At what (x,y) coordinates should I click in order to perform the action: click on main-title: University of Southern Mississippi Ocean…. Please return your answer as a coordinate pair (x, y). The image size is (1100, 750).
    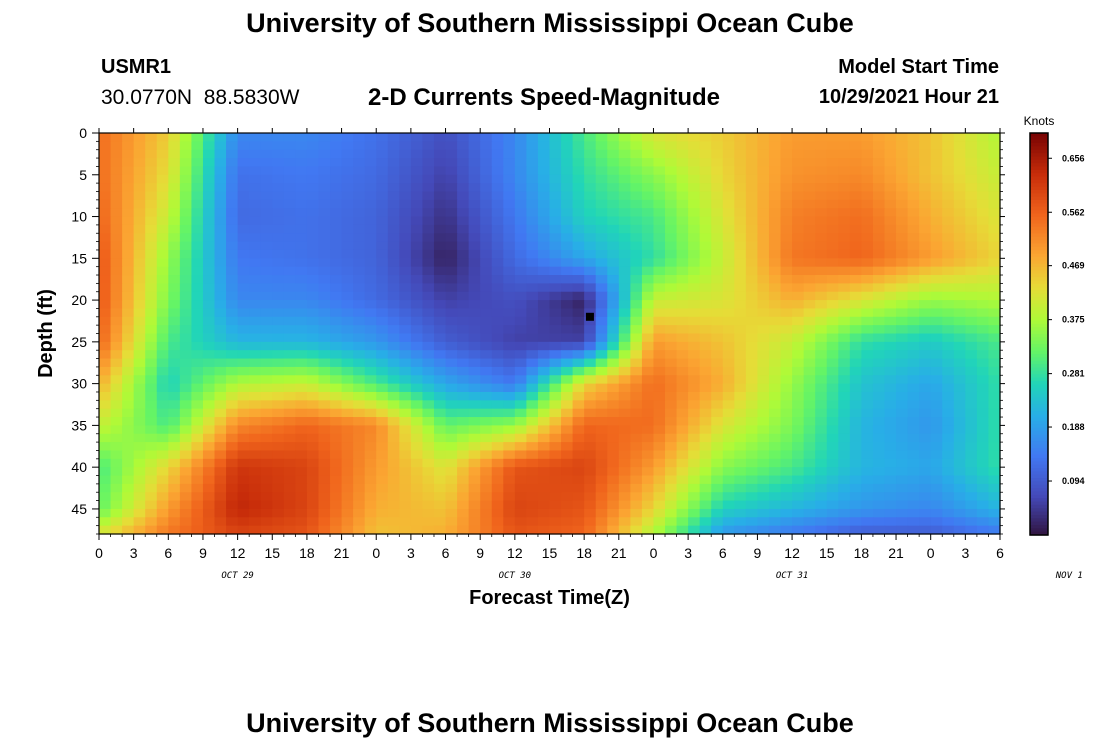
    Looking at the image, I should click on (550, 23).